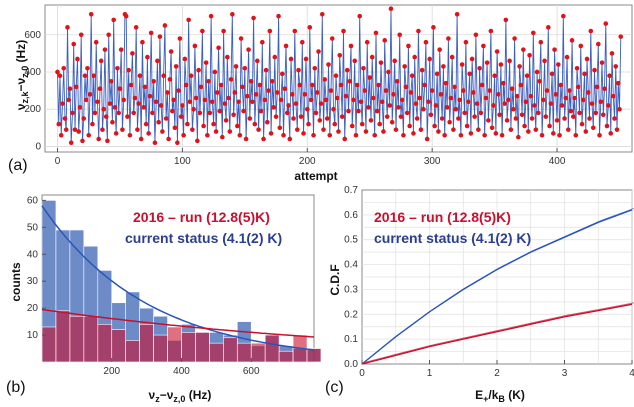  What do you see at coordinates (351, 364) in the screenshot?
I see `panel-c-y-tick-label: 0.0` at bounding box center [351, 364].